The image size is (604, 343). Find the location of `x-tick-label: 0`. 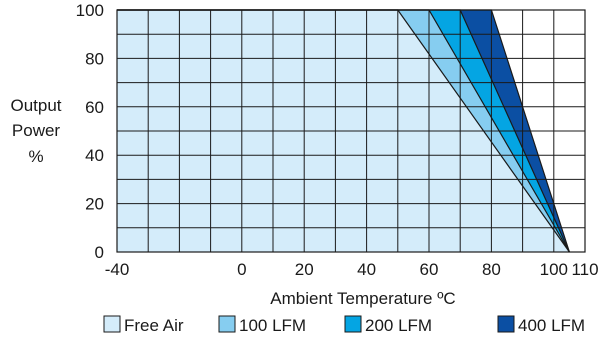

x-tick-label: 0 is located at coordinates (241, 269).